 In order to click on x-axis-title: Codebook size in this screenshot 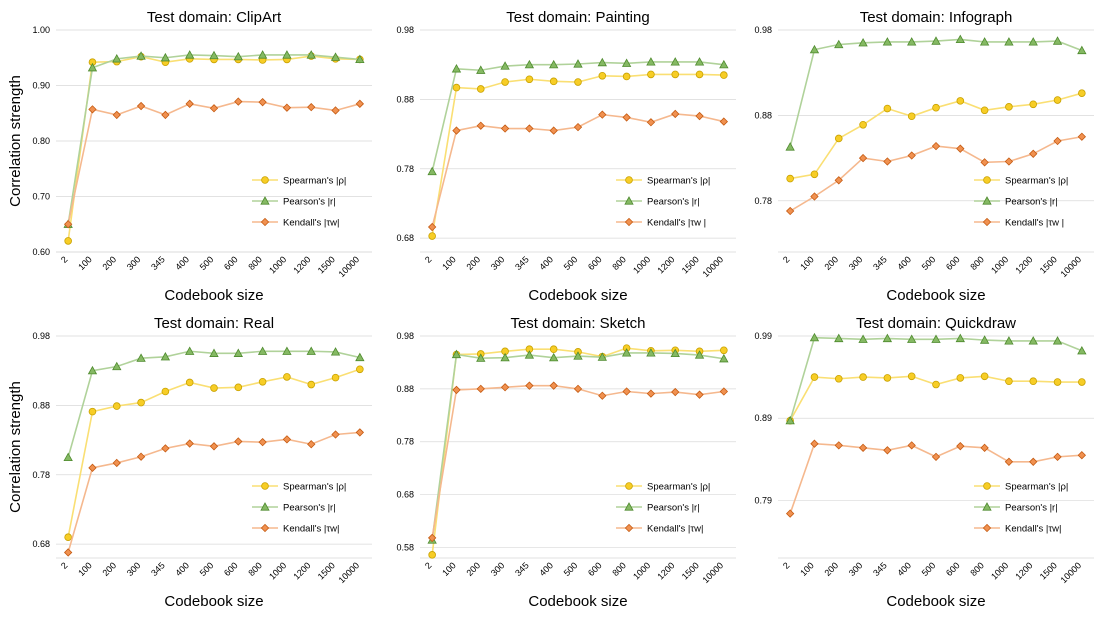, I will do `click(213, 295)`.